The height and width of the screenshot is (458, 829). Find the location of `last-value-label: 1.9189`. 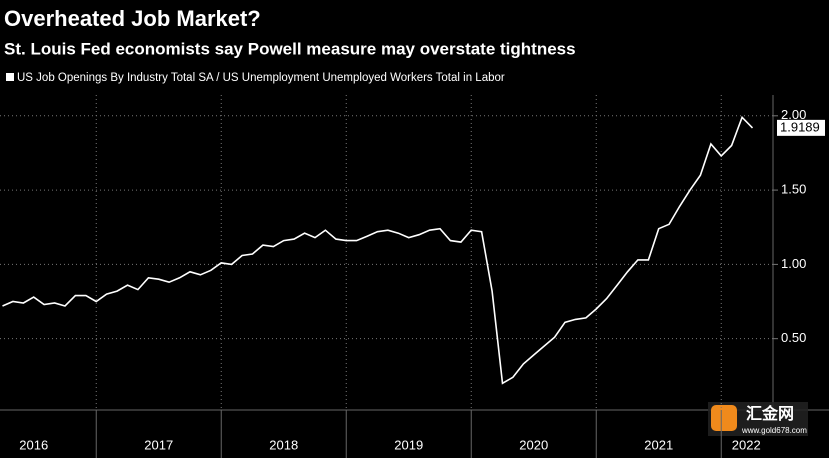

last-value-label: 1.9189 is located at coordinates (800, 126).